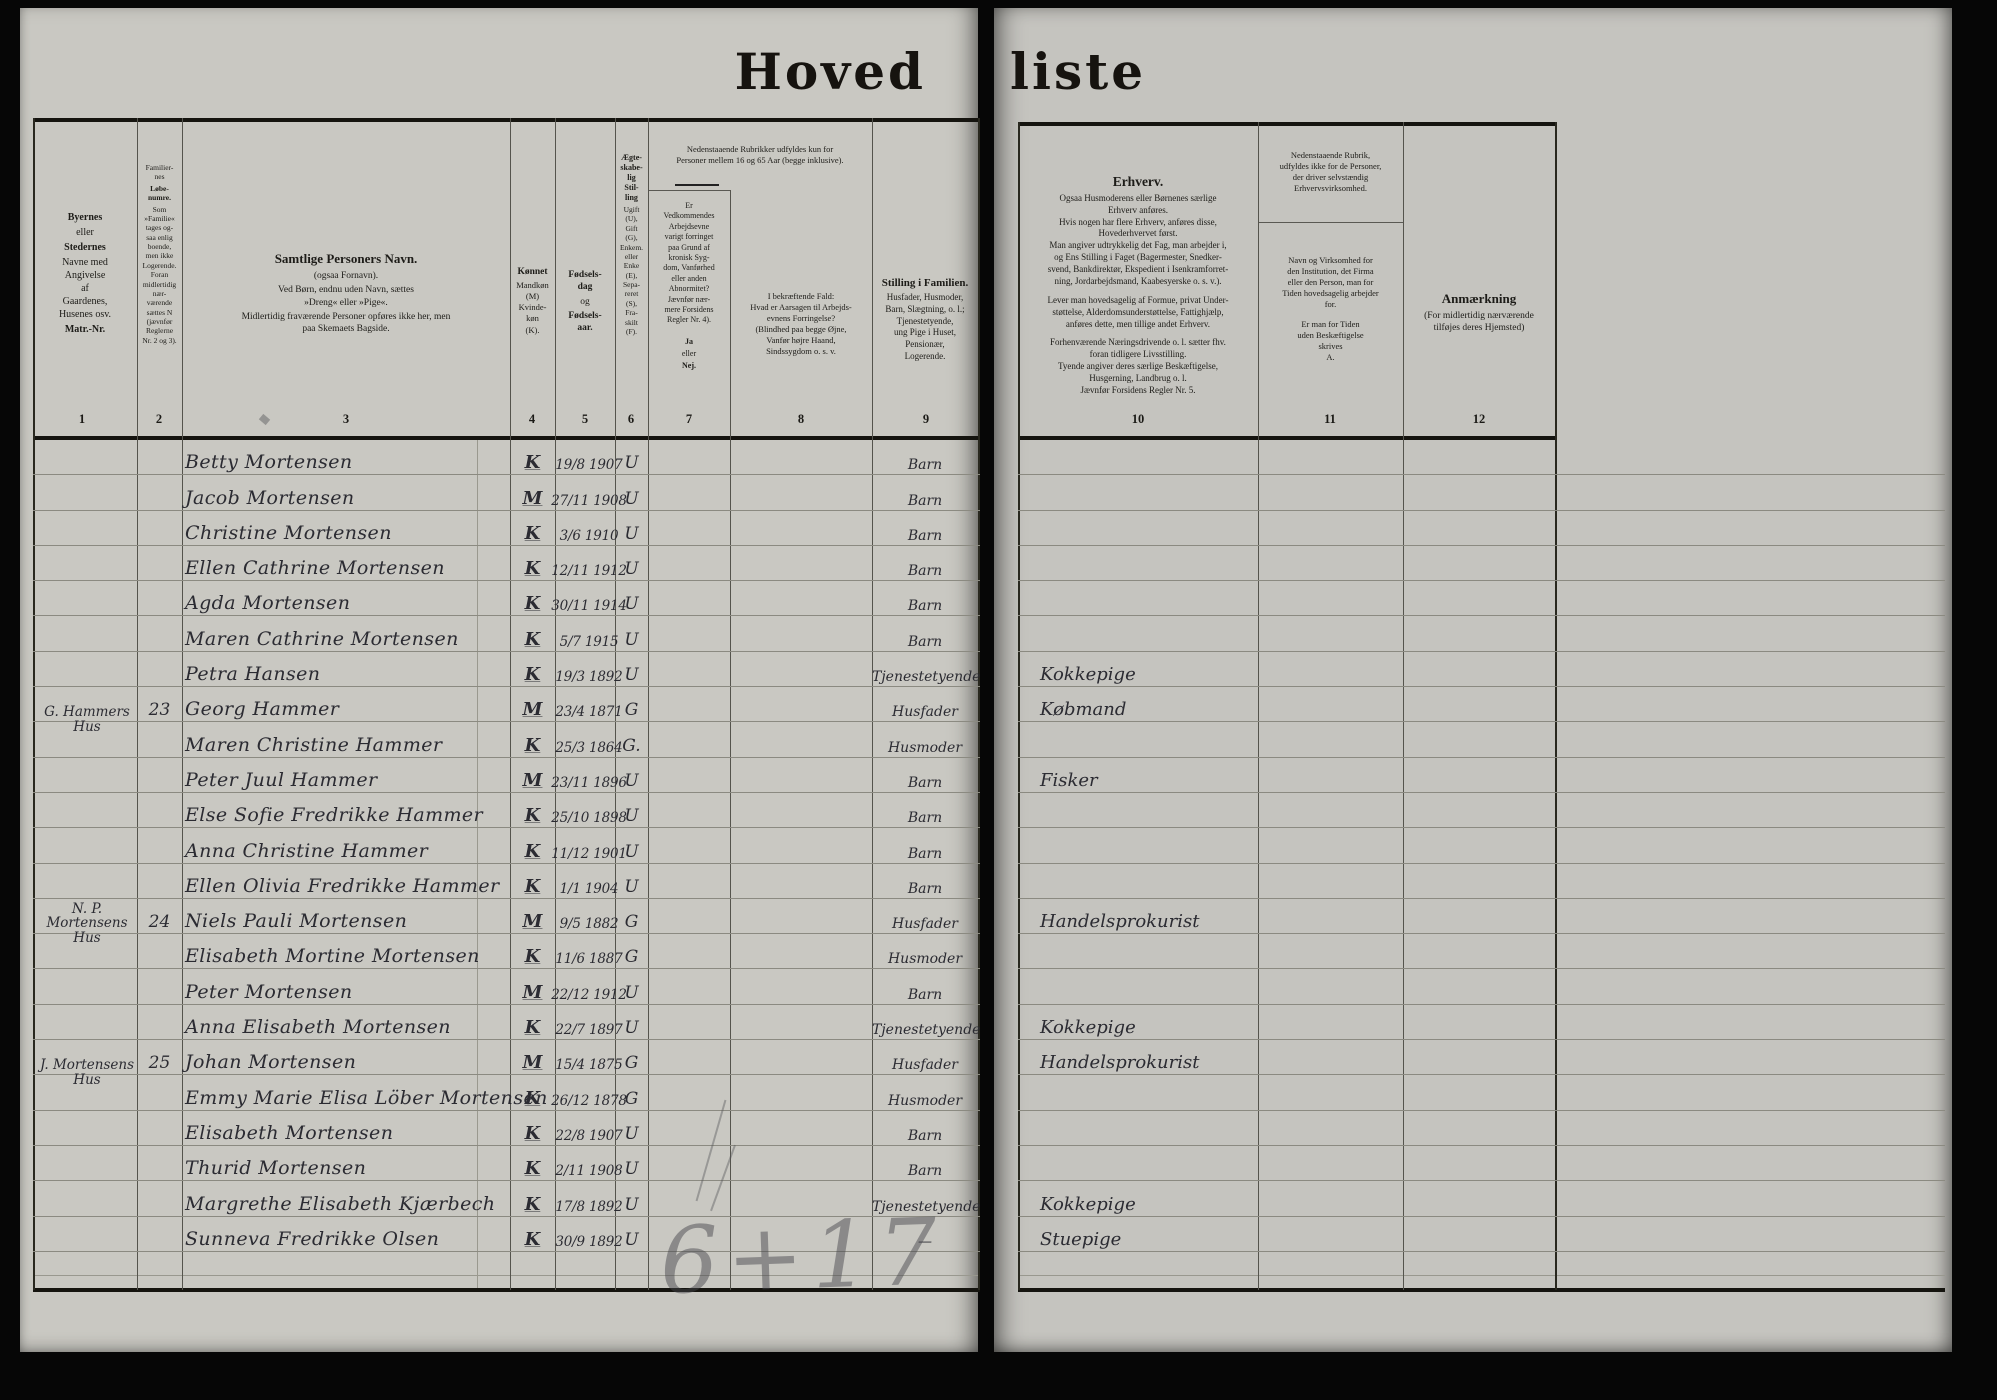 This screenshot has height=1400, width=1997. Describe the element at coordinates (689, 419) in the screenshot. I see `column-number: 7` at that location.